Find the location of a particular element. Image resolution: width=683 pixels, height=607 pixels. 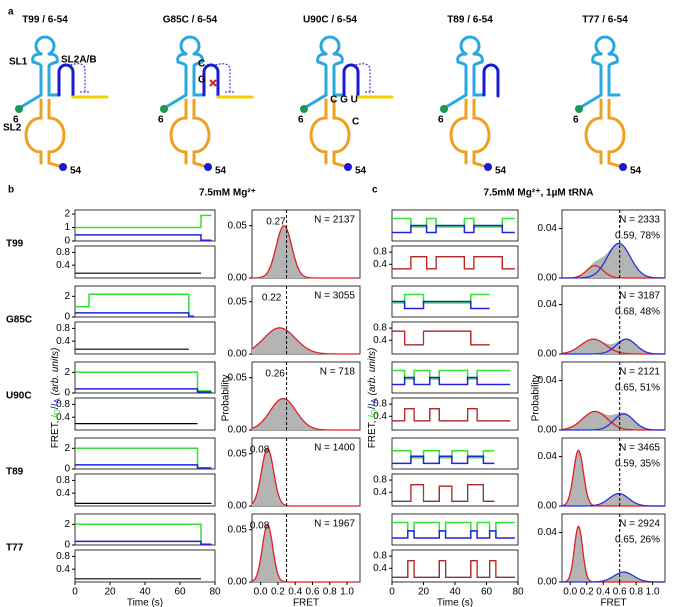

fret-fit is located at coordinates (443, 493).